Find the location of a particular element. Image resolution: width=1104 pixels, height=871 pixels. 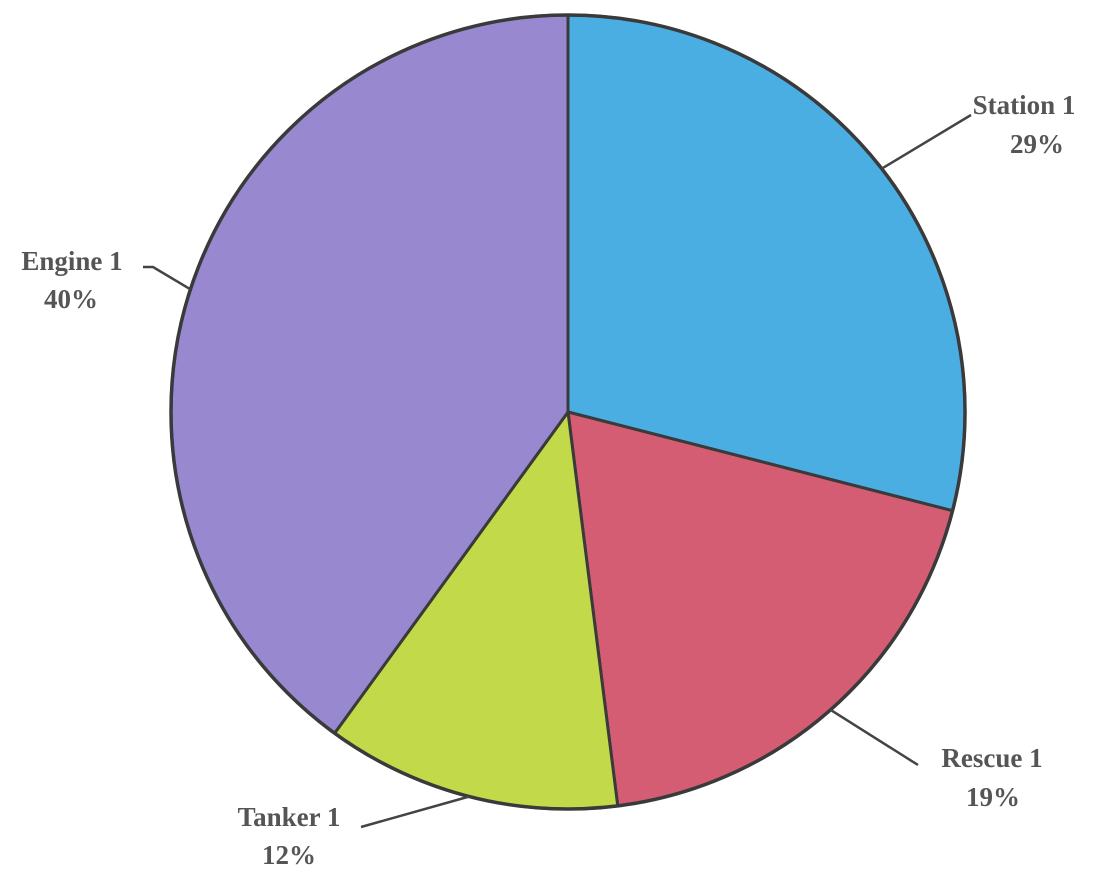

slice-label-tanker-1-value: 12% is located at coordinates (289, 855).